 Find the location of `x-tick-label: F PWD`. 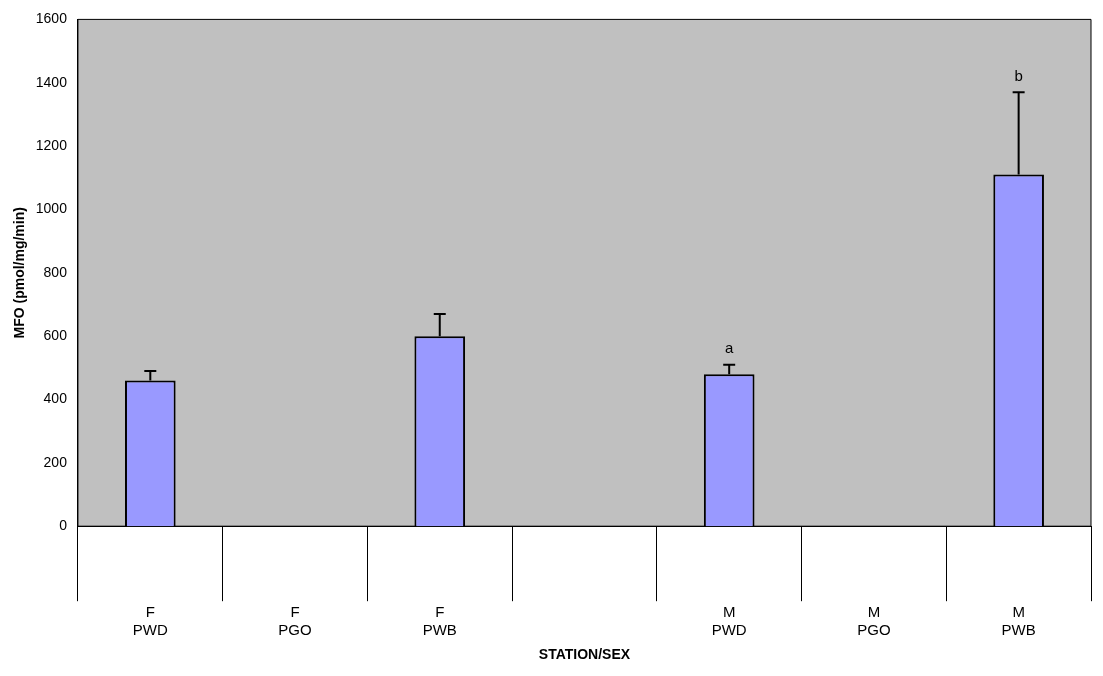

x-tick-label: F PWD is located at coordinates (150, 621).